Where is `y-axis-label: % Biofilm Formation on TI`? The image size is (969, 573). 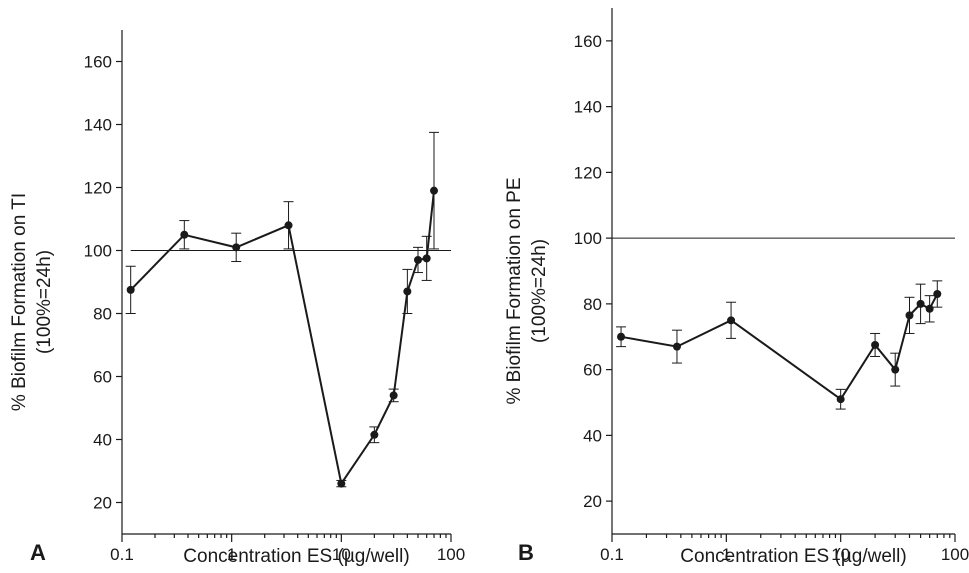
y-axis-label: % Biofilm Formation on TI is located at coordinates (19, 302).